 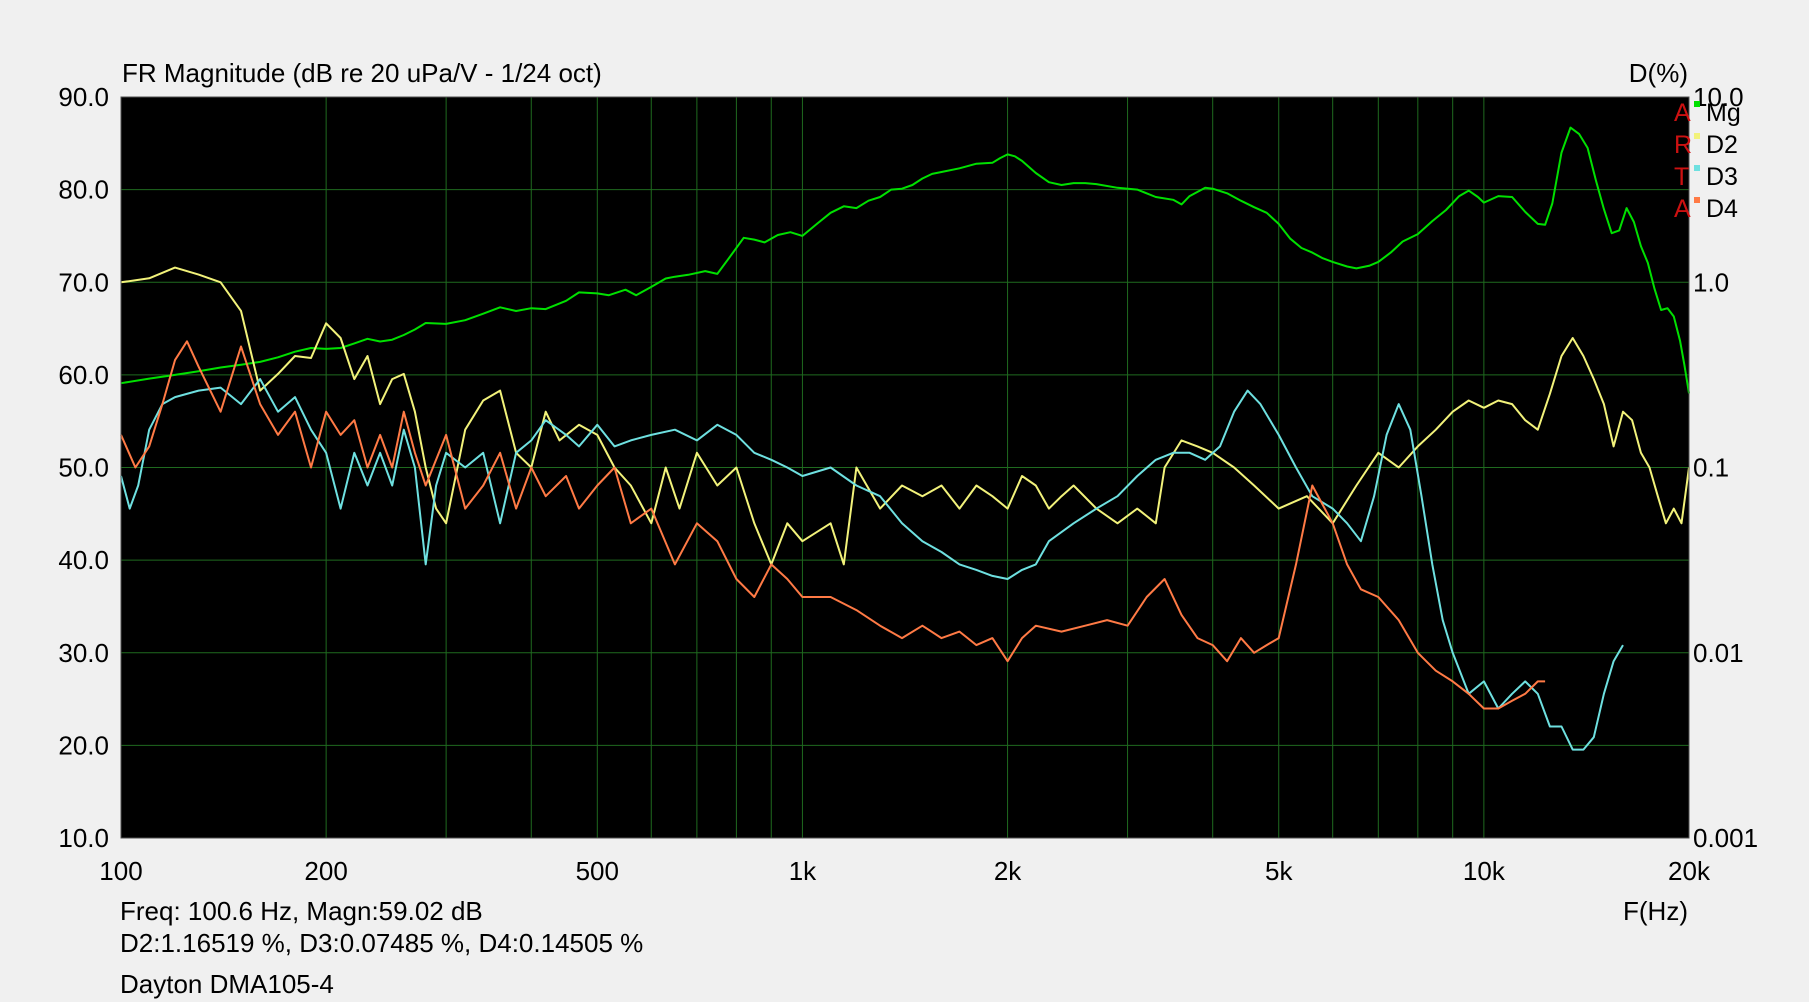 I want to click on x-tick-label: 2k, so click(x=1008, y=871).